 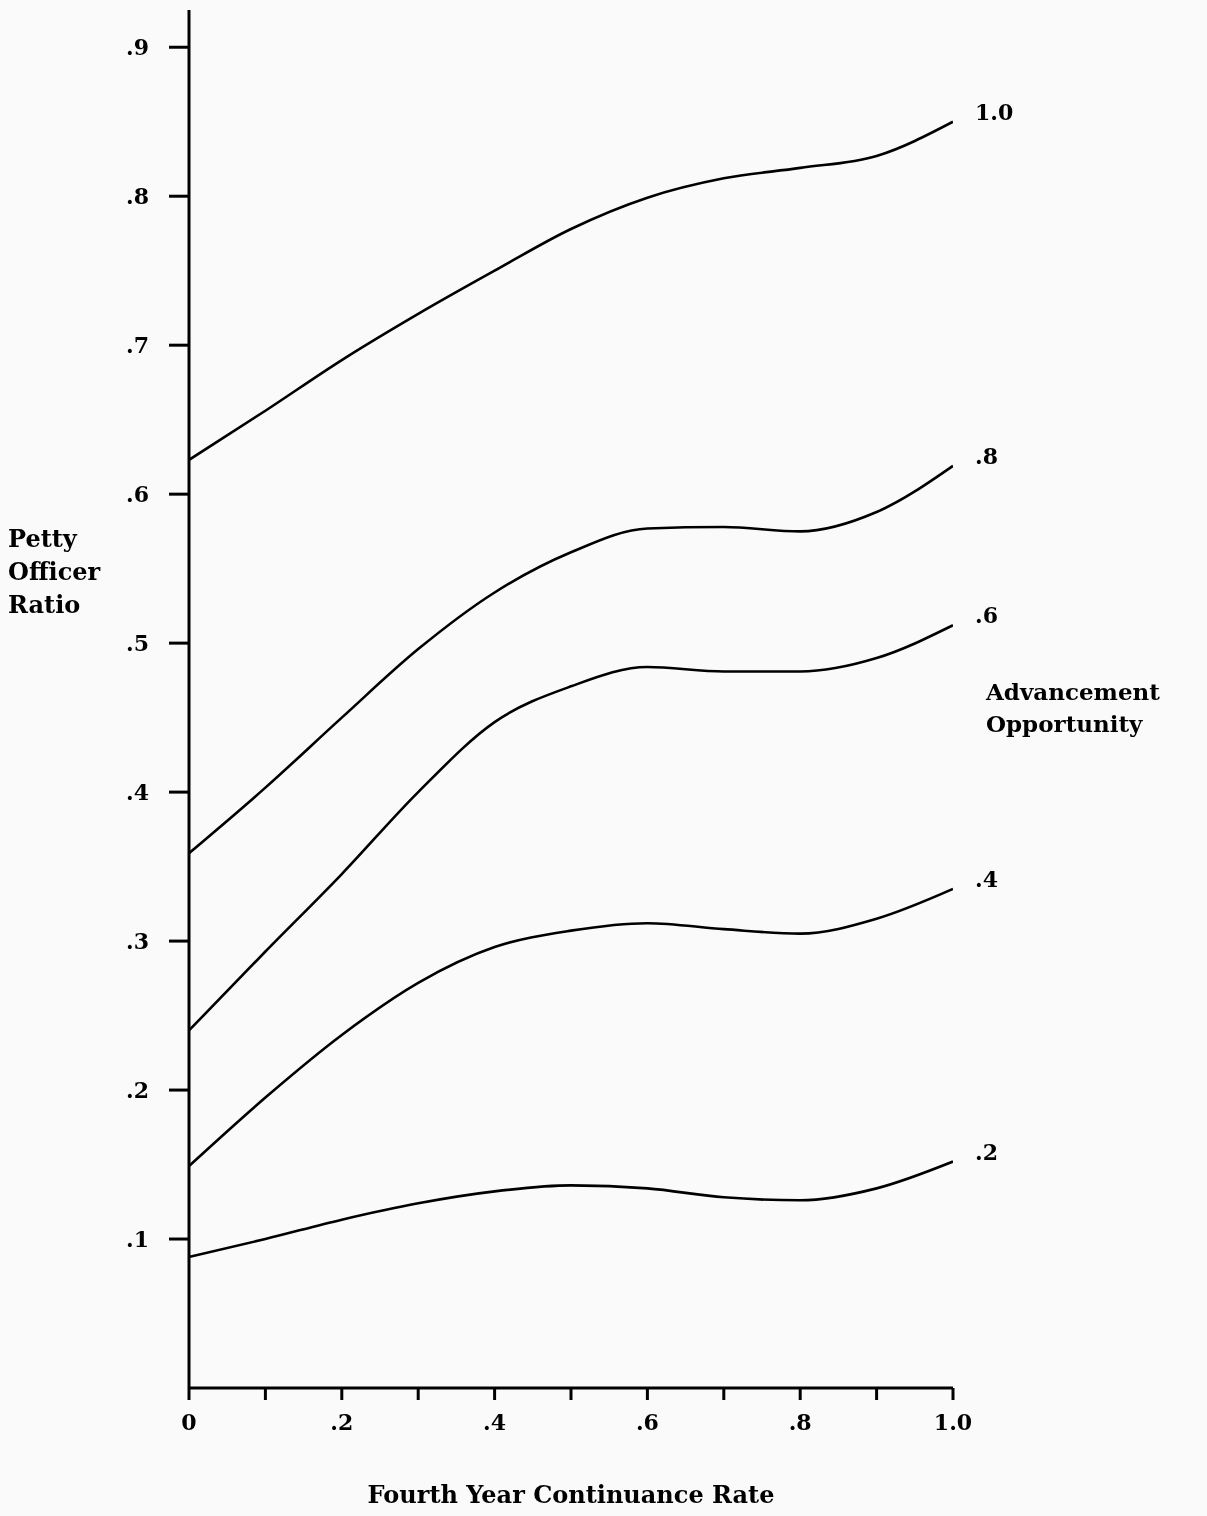 I want to click on y-tick-label: .6, so click(x=137, y=493).